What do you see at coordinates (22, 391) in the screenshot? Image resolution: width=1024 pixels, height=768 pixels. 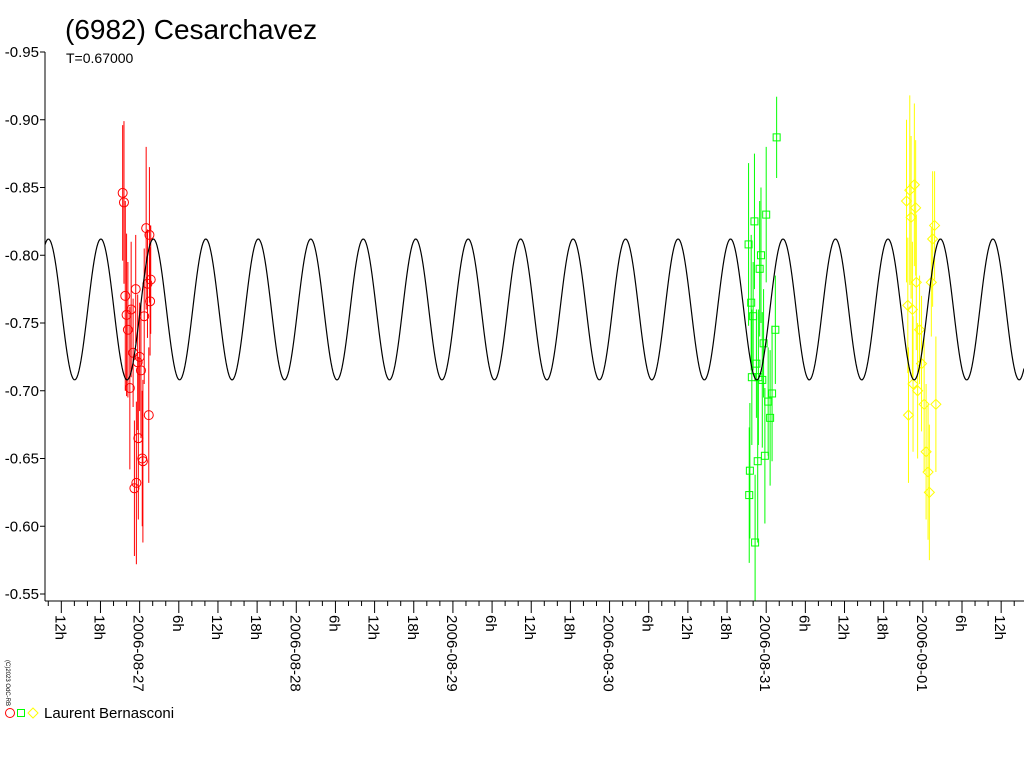 I see `y-tick-label: -0.70` at bounding box center [22, 391].